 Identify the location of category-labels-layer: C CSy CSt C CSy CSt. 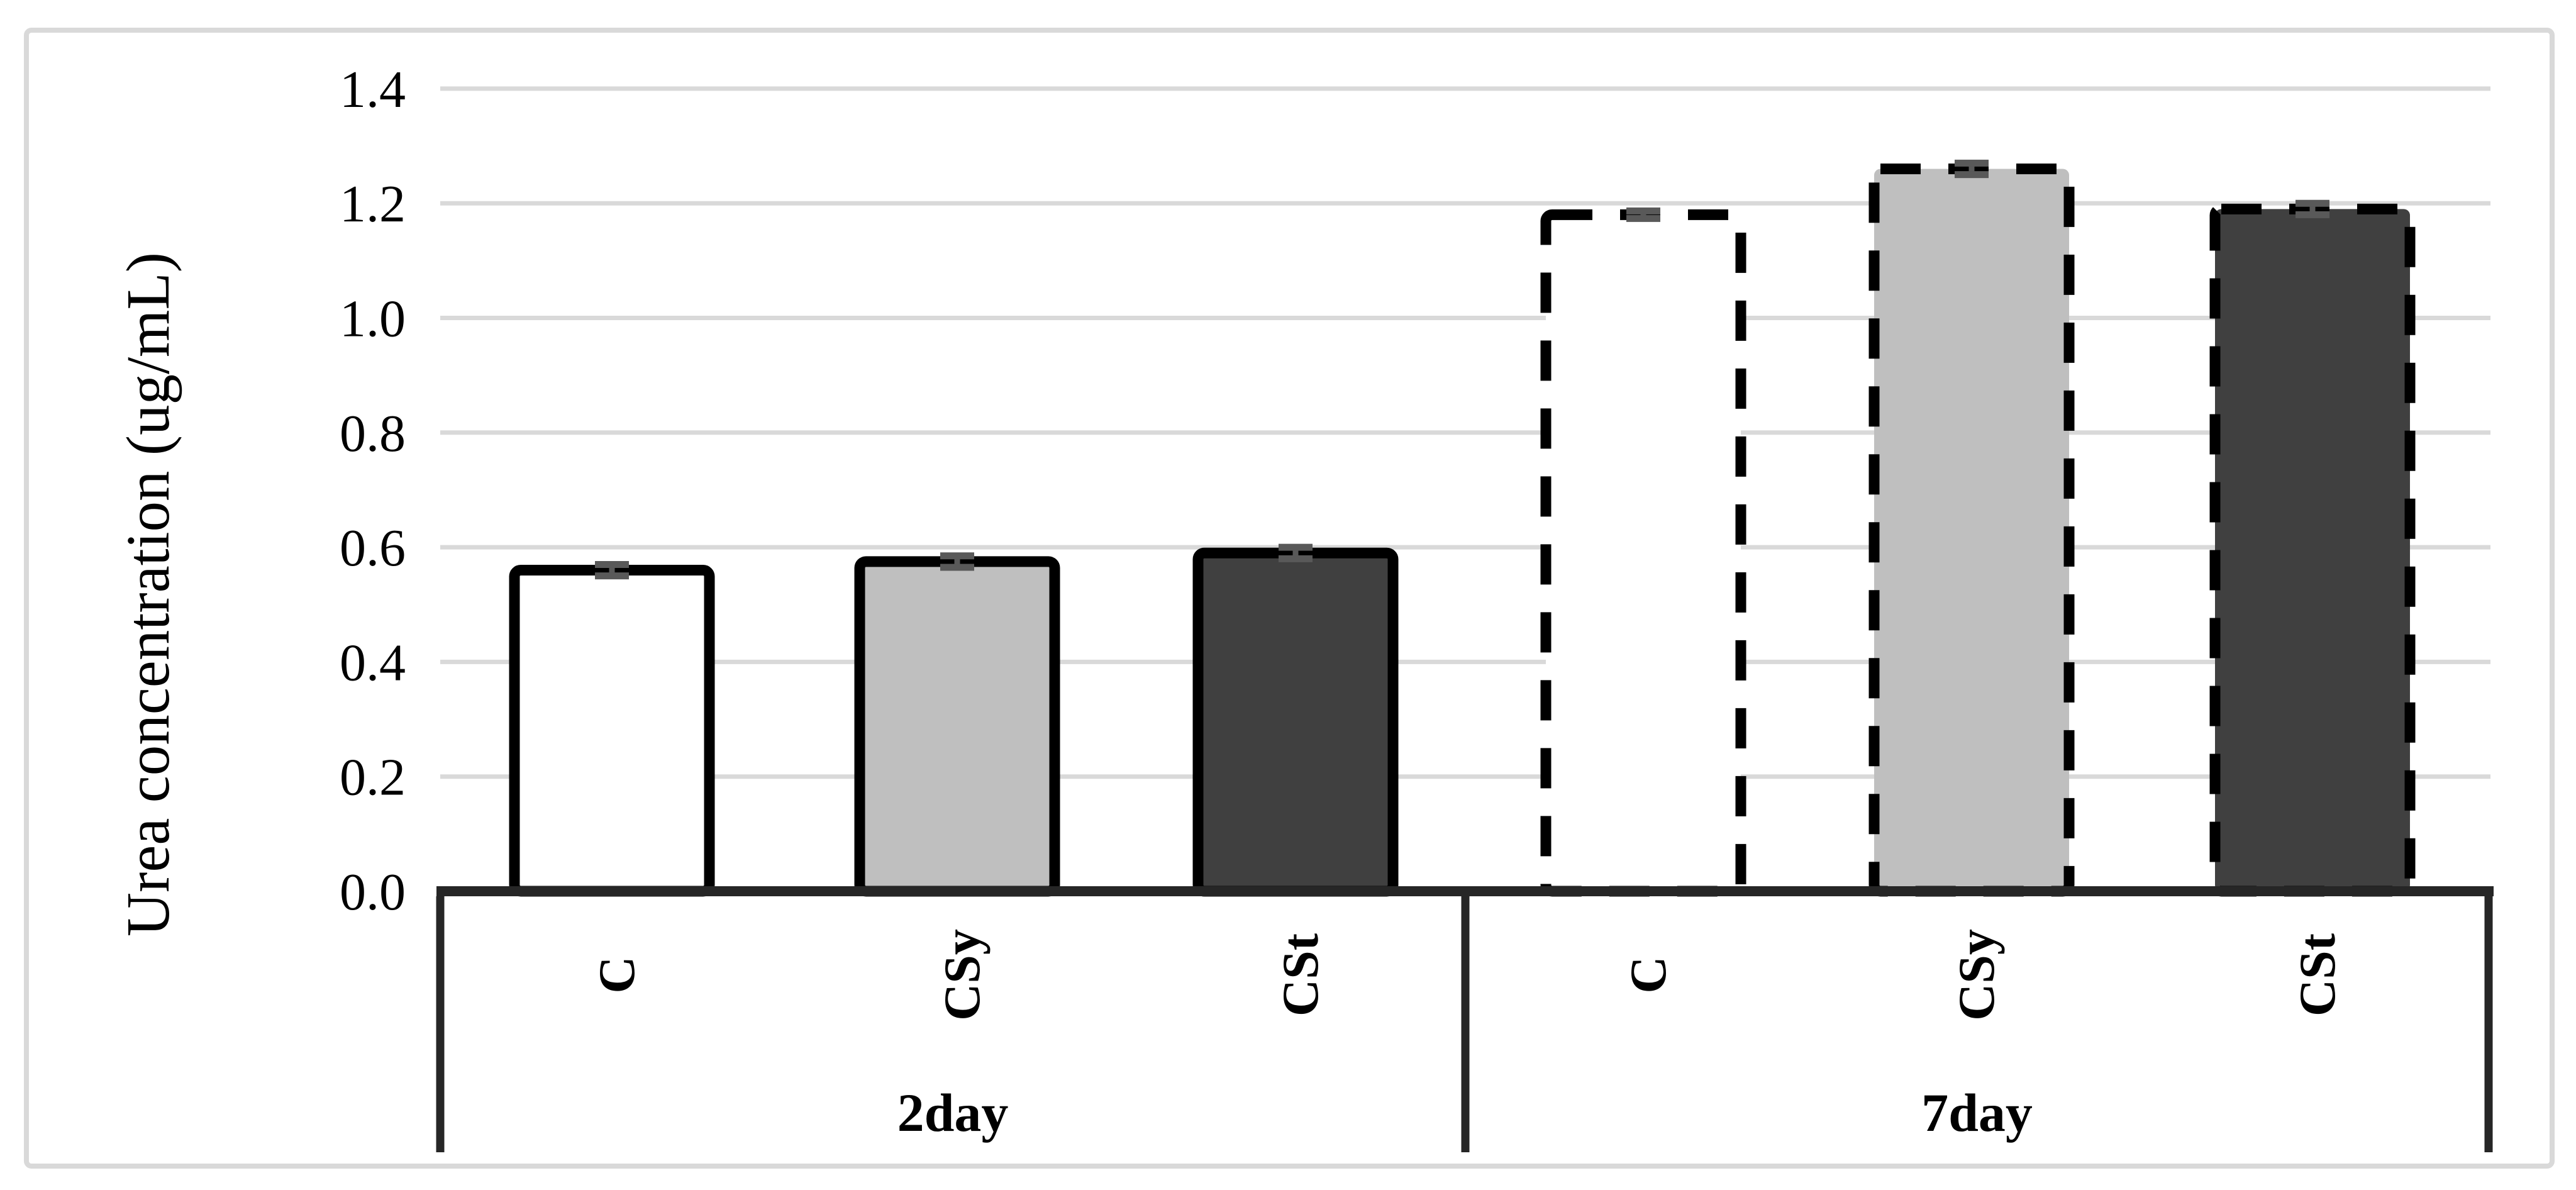
(1467, 975).